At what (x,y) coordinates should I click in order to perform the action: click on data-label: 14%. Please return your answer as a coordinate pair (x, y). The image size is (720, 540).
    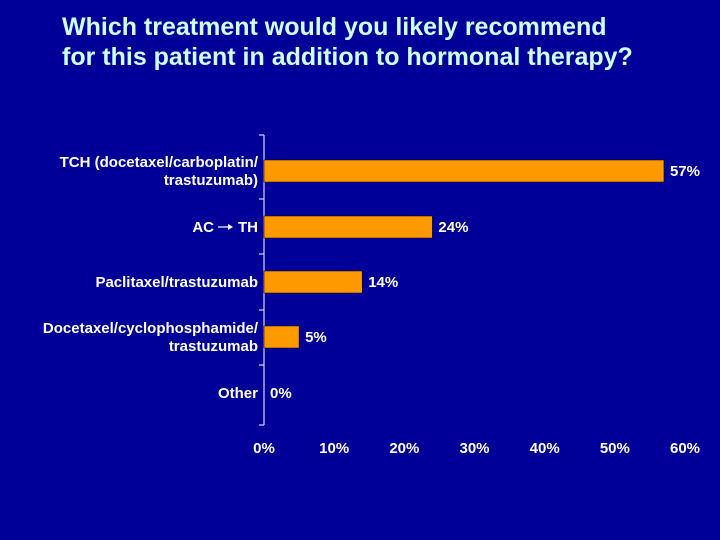
    Looking at the image, I should click on (383, 282).